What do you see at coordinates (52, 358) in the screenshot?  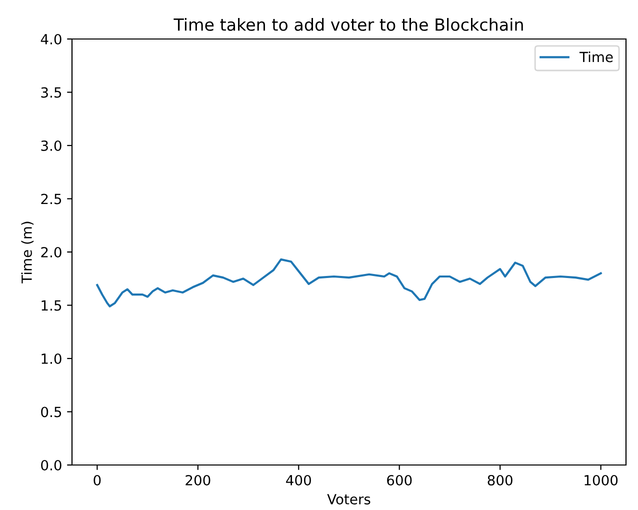 I see `y-tick-label: 1.0` at bounding box center [52, 358].